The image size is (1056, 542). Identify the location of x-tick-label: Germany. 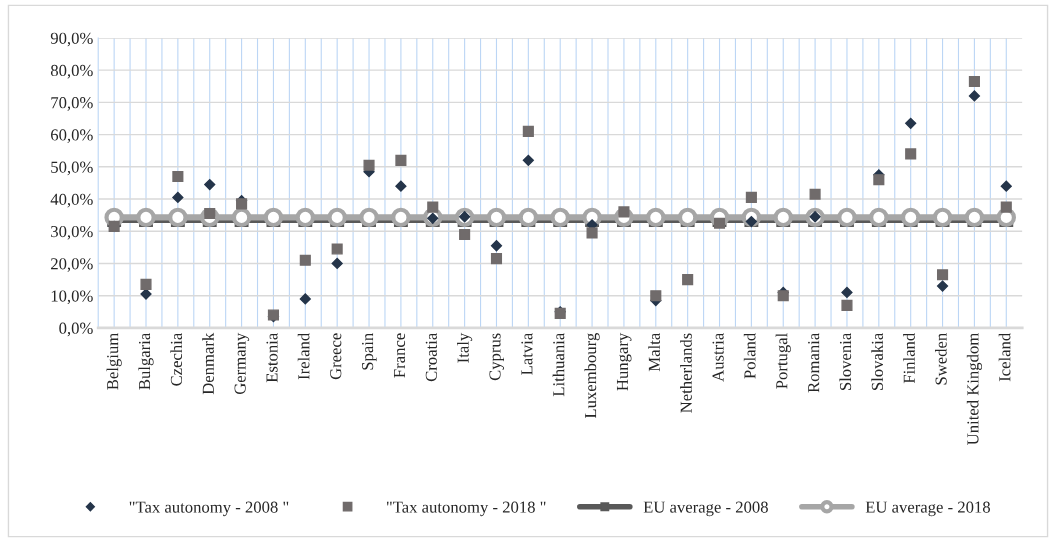
(242, 363).